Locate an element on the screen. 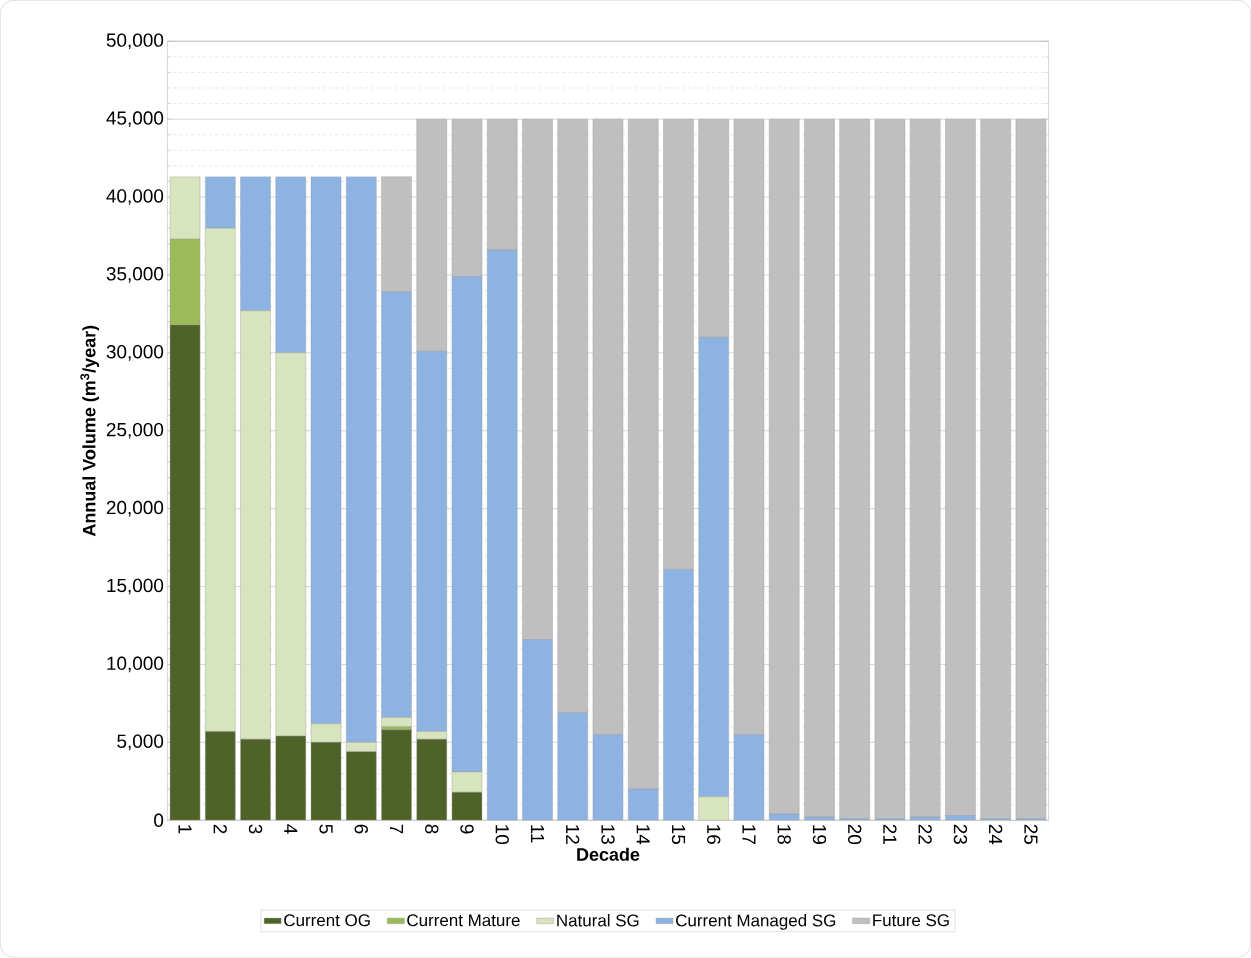 This screenshot has width=1251, height=958. x-tick-label: 1 is located at coordinates (185, 829).